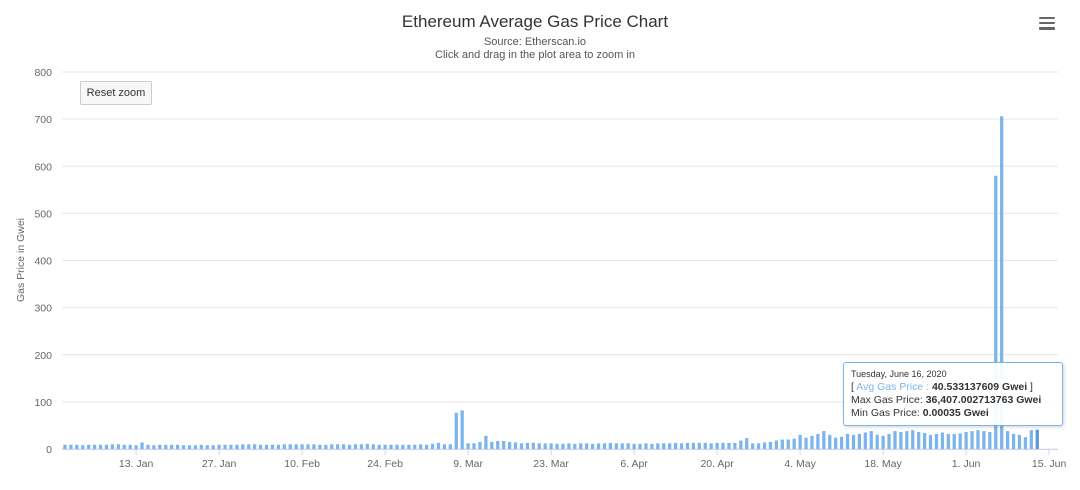  I want to click on reset-zoom-button: Reset zoom, so click(116, 93).